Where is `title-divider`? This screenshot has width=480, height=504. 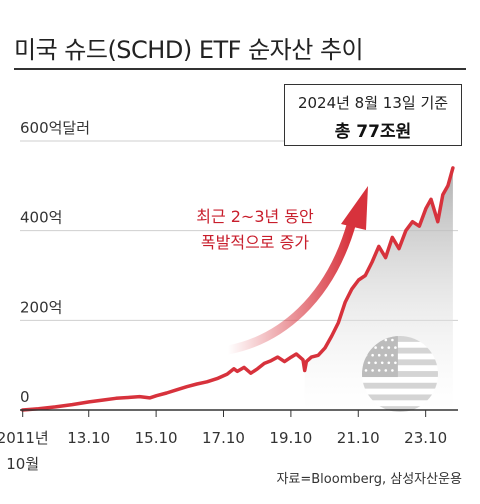 title-divider is located at coordinates (240, 69).